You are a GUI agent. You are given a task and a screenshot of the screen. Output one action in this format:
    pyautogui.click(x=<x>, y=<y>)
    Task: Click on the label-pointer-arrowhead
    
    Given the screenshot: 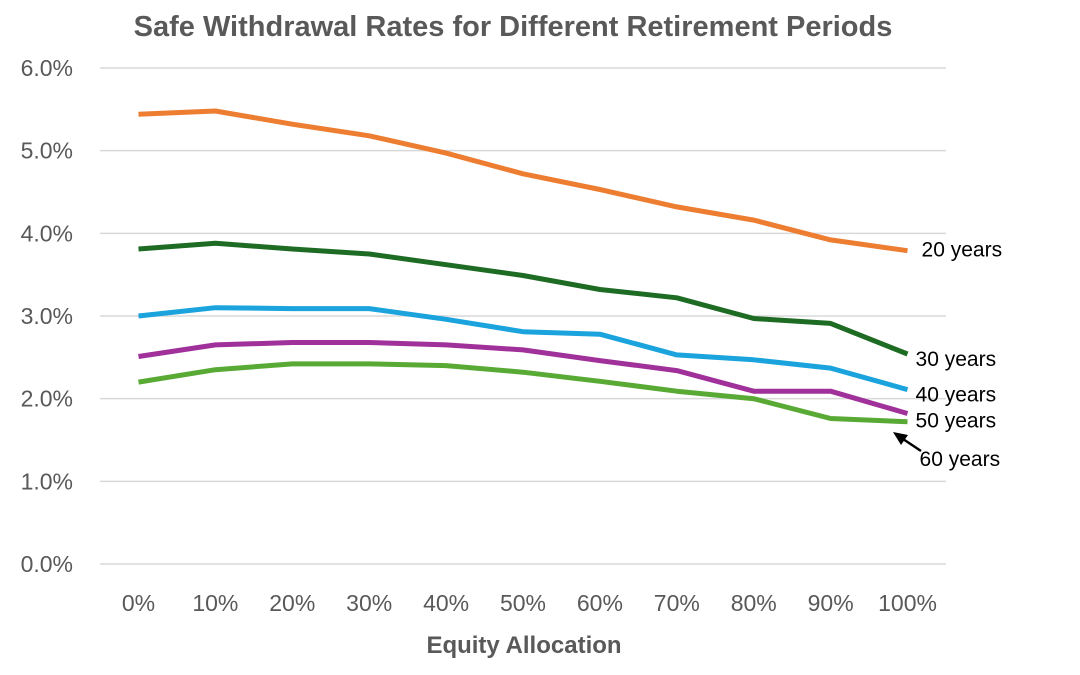 What is the action you would take?
    pyautogui.click(x=900, y=438)
    